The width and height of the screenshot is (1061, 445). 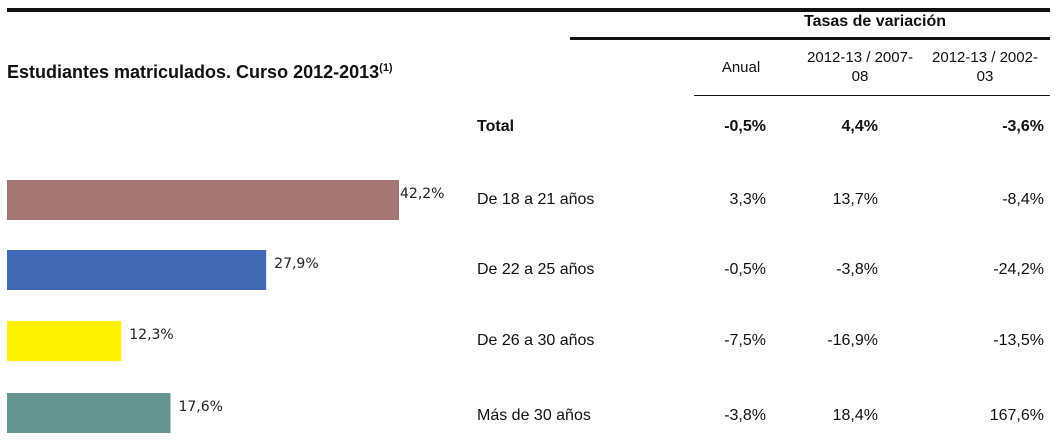 I want to click on table-cell: -0,5%, so click(x=745, y=269).